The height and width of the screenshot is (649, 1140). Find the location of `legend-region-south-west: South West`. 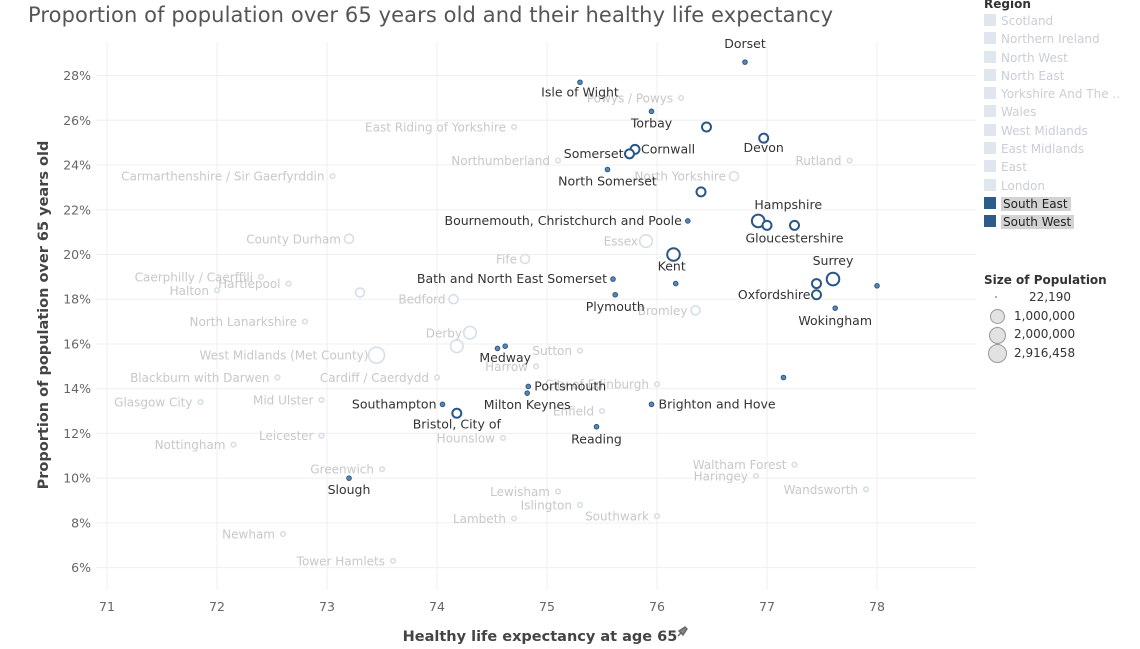

legend-region-south-west: South West is located at coordinates (1052, 222).